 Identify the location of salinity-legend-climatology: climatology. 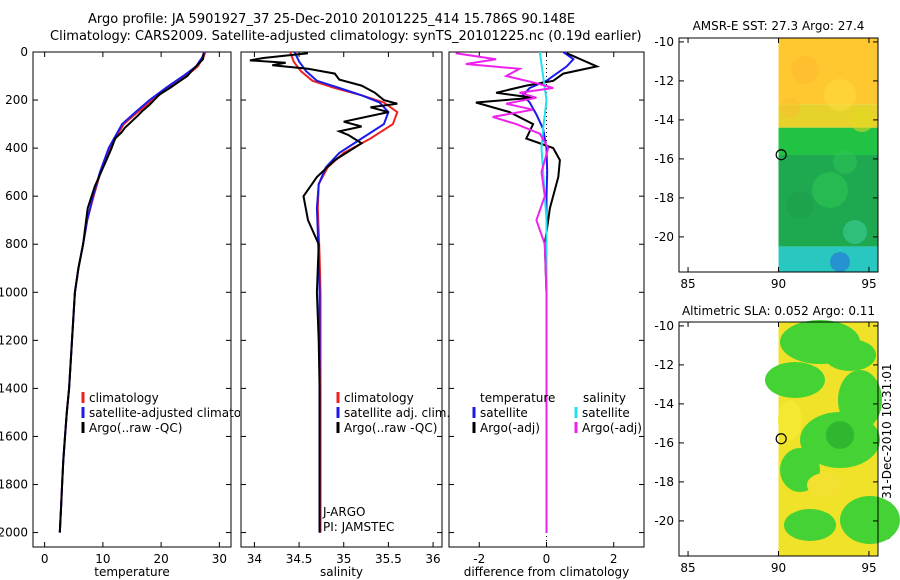
(379, 398).